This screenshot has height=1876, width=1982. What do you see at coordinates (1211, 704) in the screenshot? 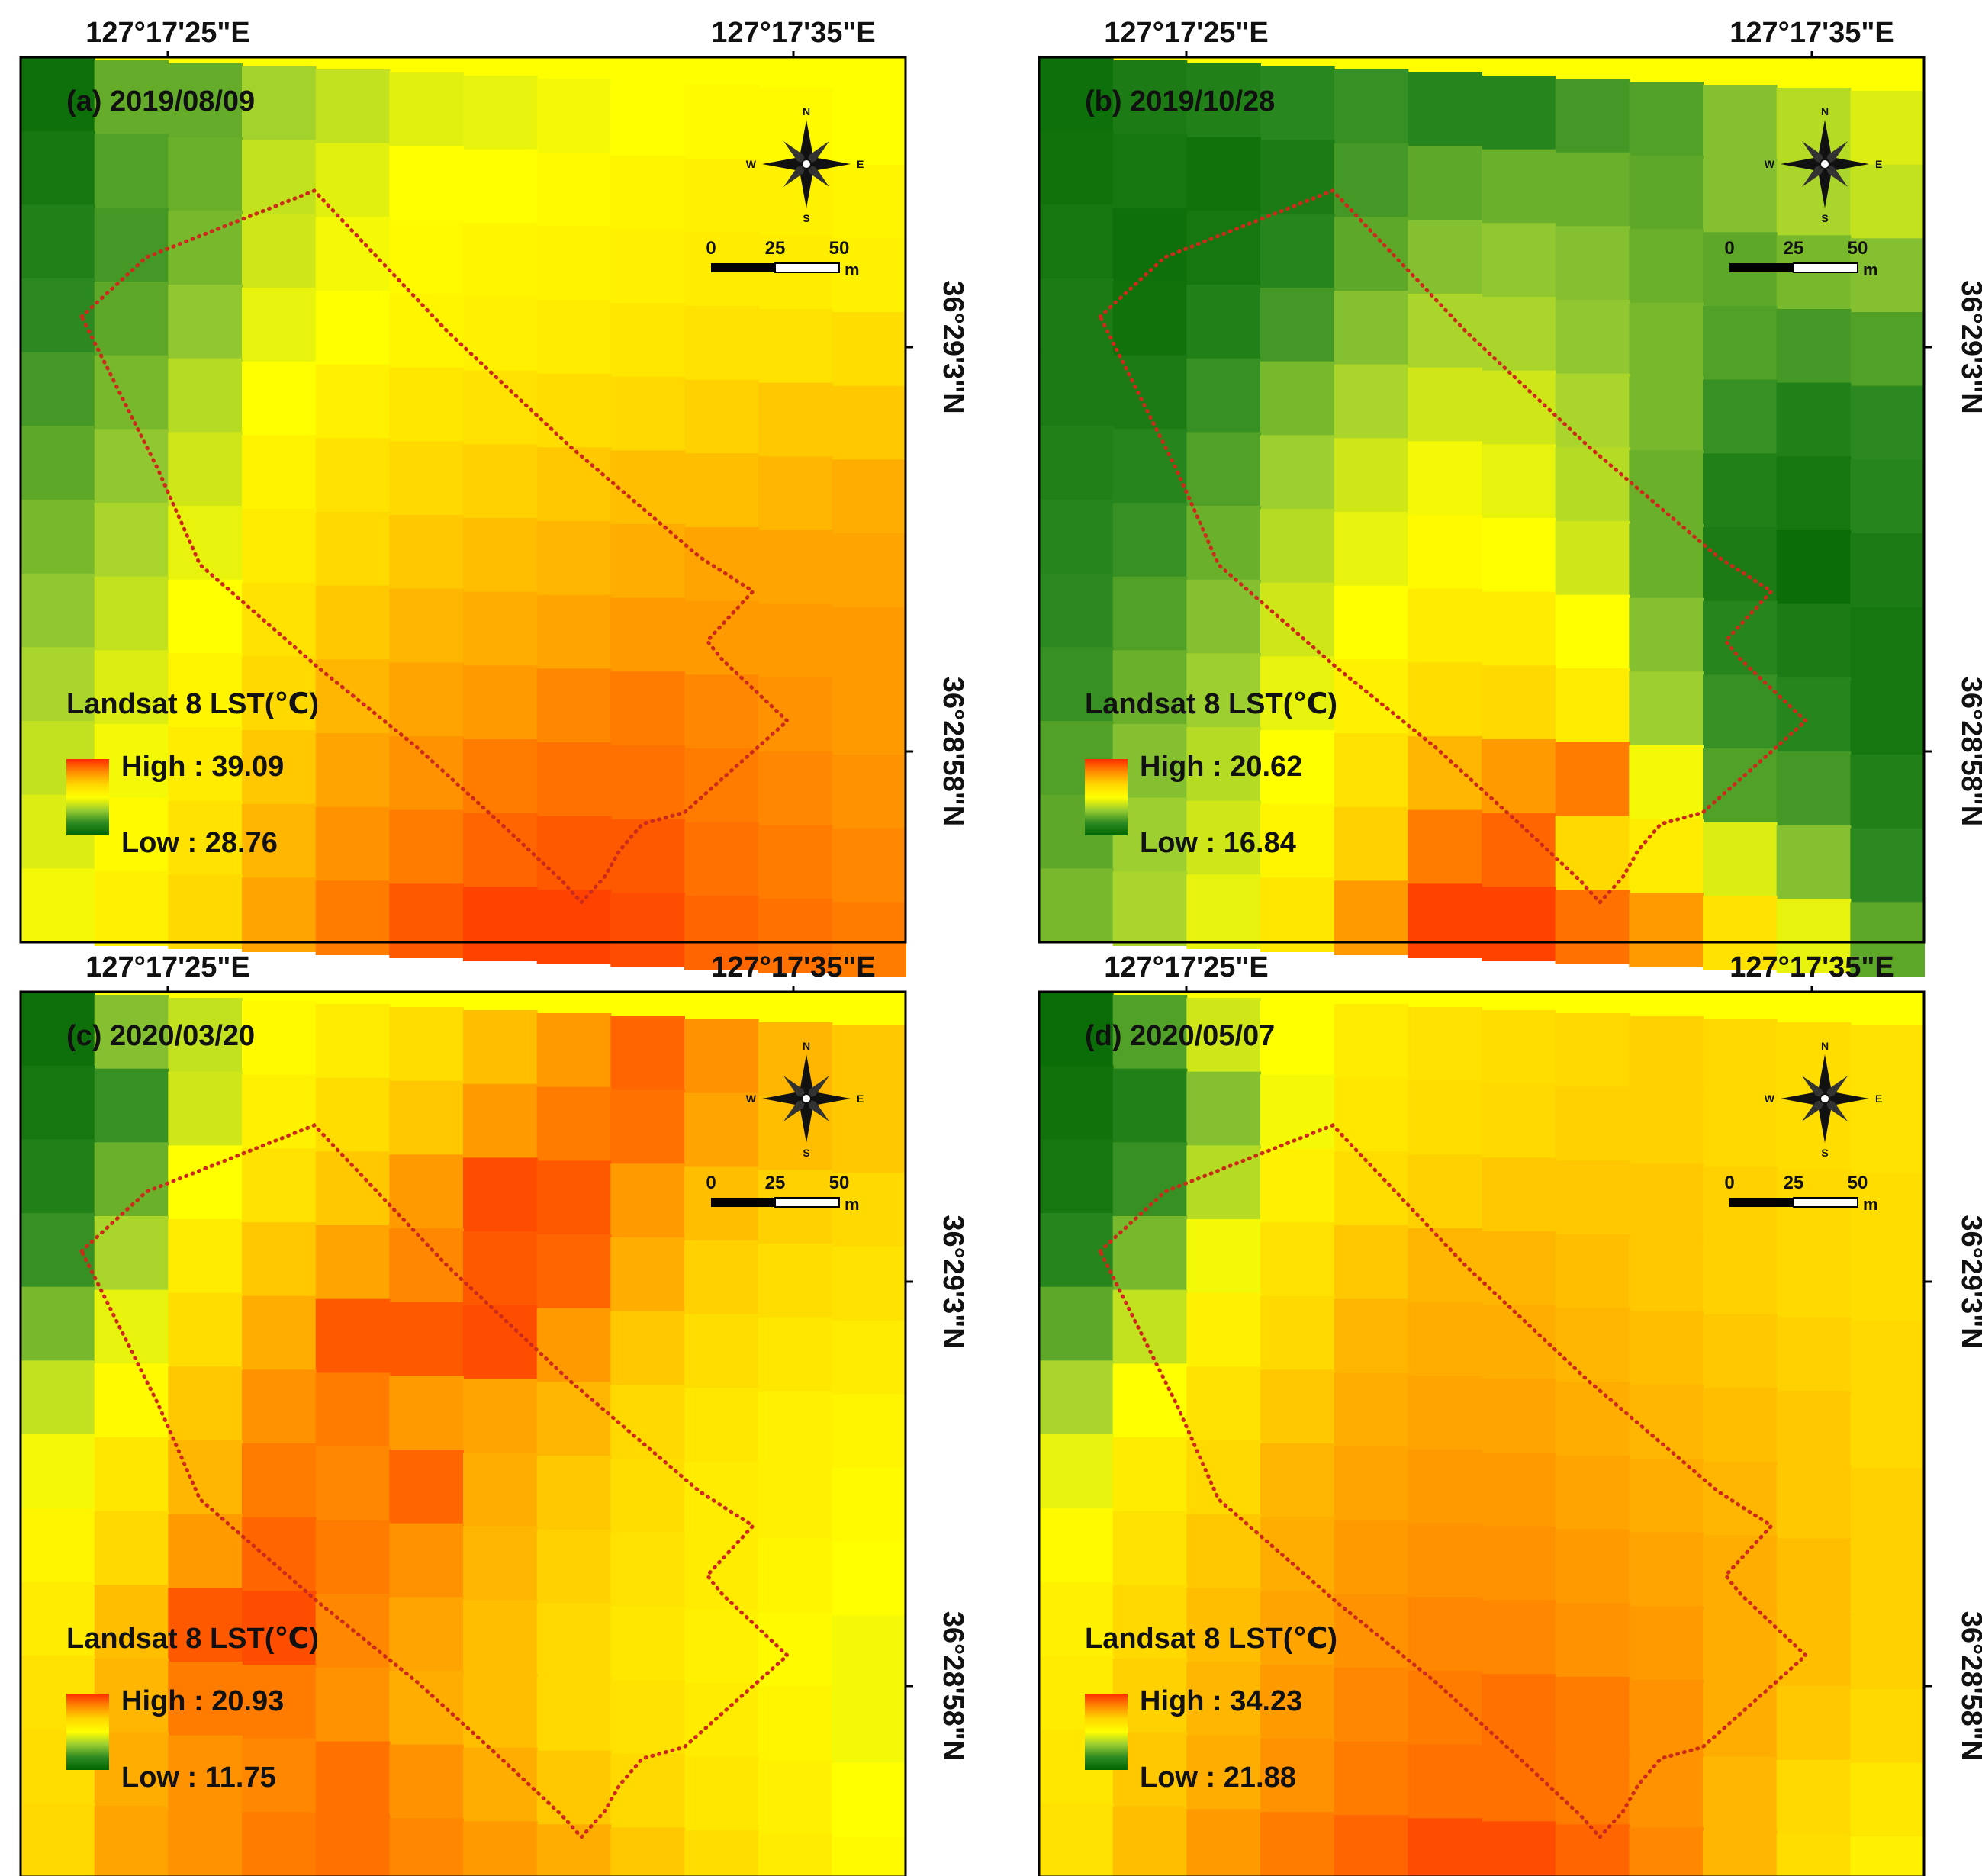
I see `legend-title: Landsat 8 LST(℃)` at bounding box center [1211, 704].